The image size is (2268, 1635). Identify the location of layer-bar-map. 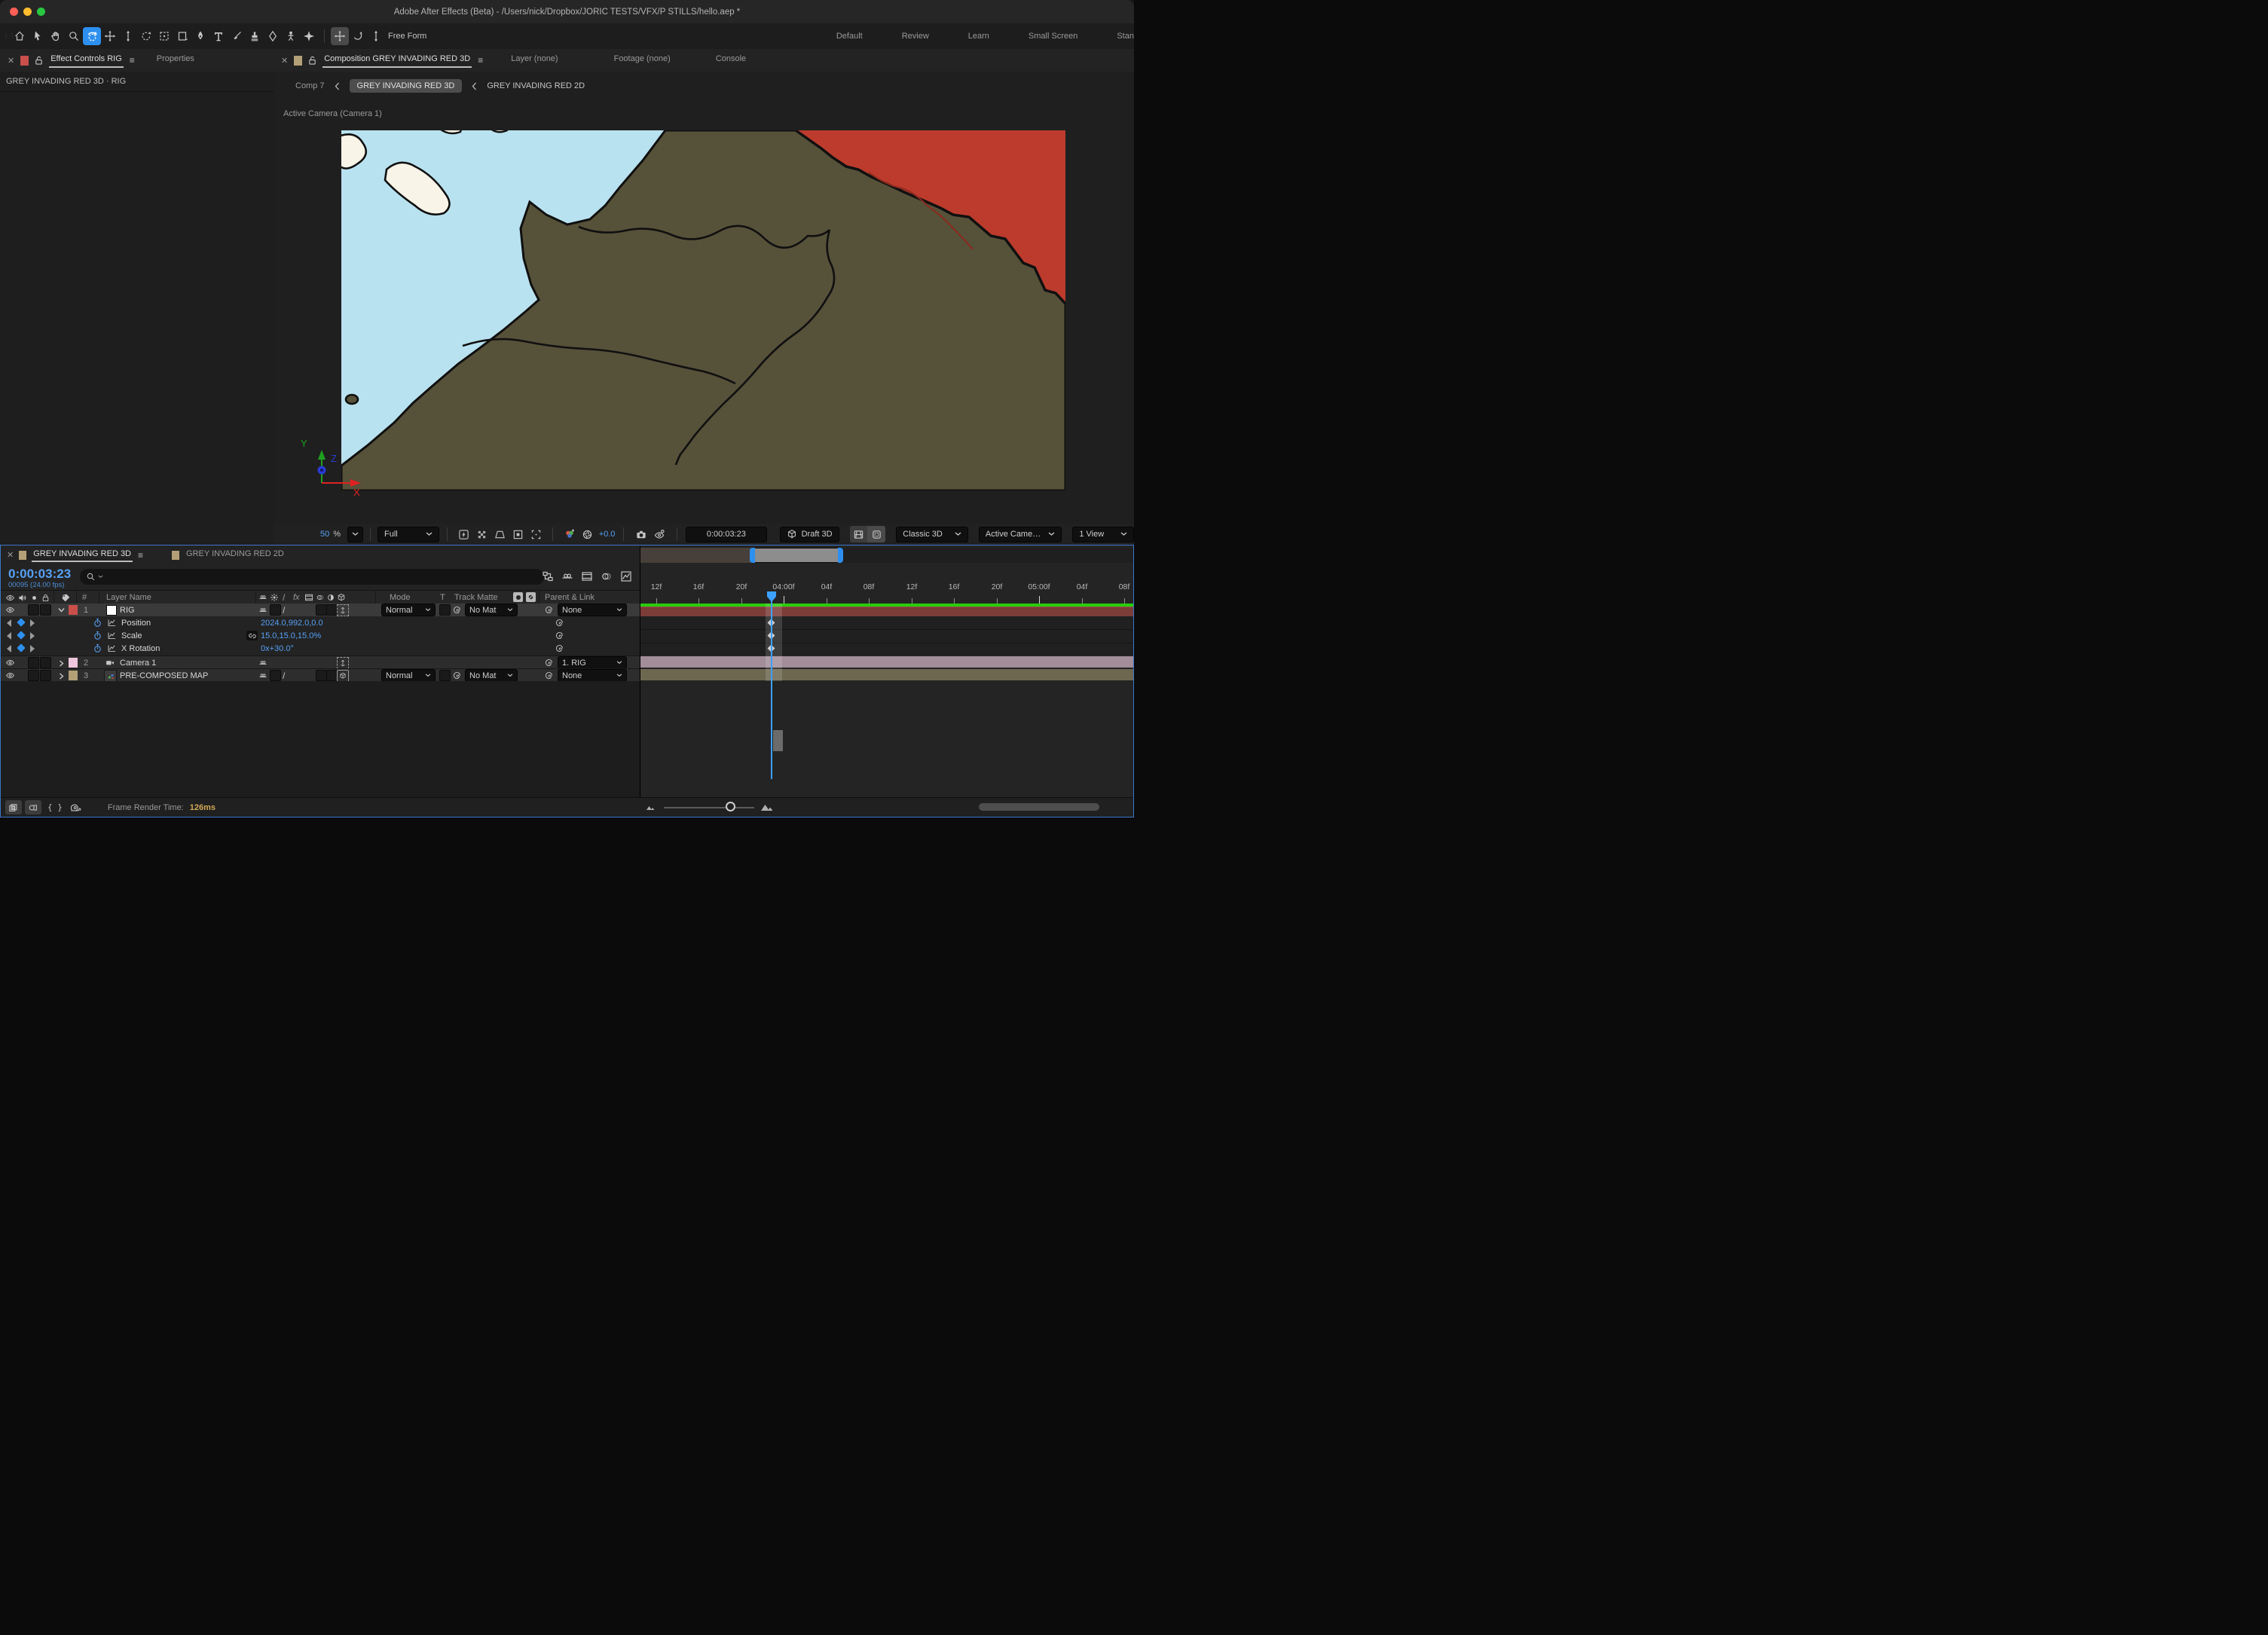
(886, 674).